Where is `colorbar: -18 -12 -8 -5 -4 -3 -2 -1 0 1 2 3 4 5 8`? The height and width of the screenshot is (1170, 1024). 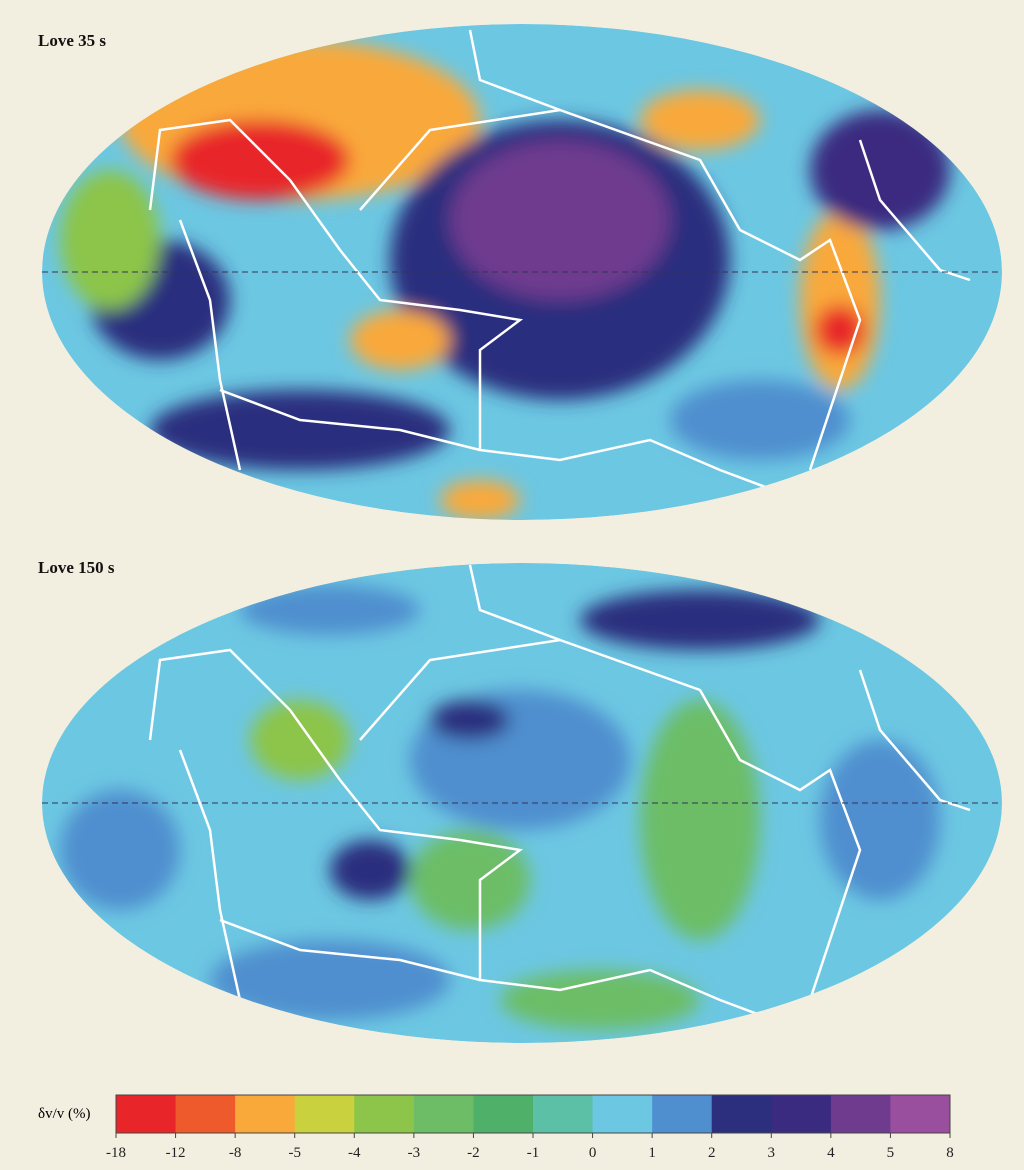 colorbar: -18 -12 -8 -5 -4 -3 -2 -1 0 1 2 3 4 5 8 is located at coordinates (530, 1127).